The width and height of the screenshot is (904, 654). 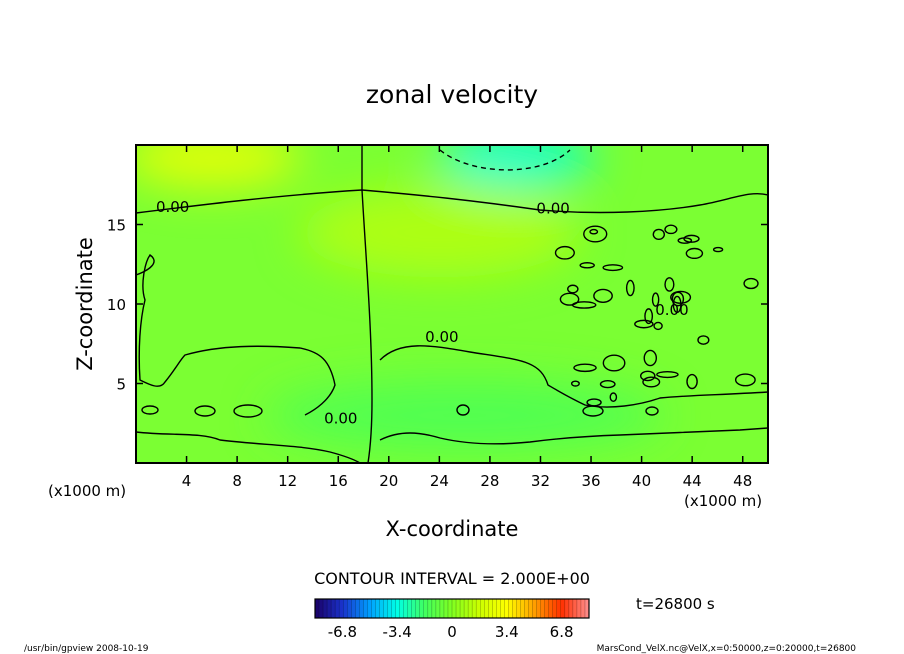 I want to click on field-region-negative-top-center, so click(x=515, y=166).